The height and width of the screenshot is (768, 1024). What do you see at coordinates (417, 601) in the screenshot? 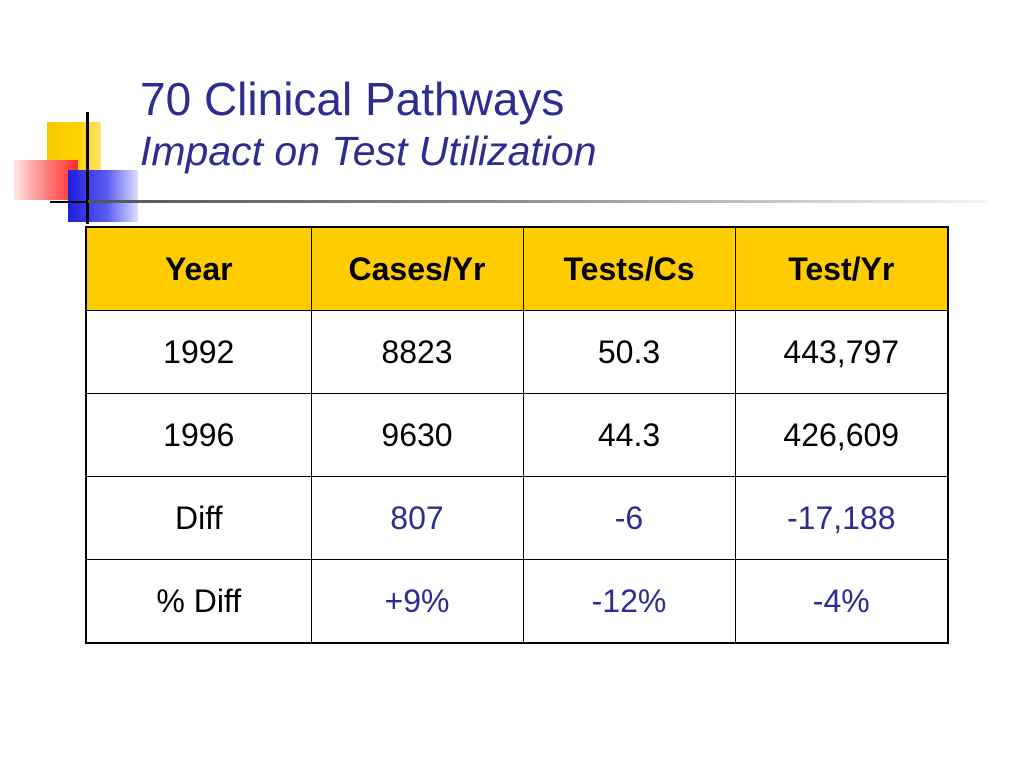
I see `cell-cases-pct-diff: +9%` at bounding box center [417, 601].